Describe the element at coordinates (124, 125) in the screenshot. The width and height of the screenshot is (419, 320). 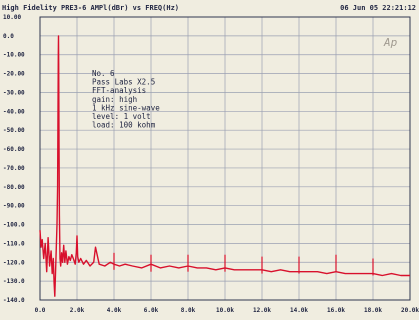
I see `annotation-line: load: 100 kohm` at that location.